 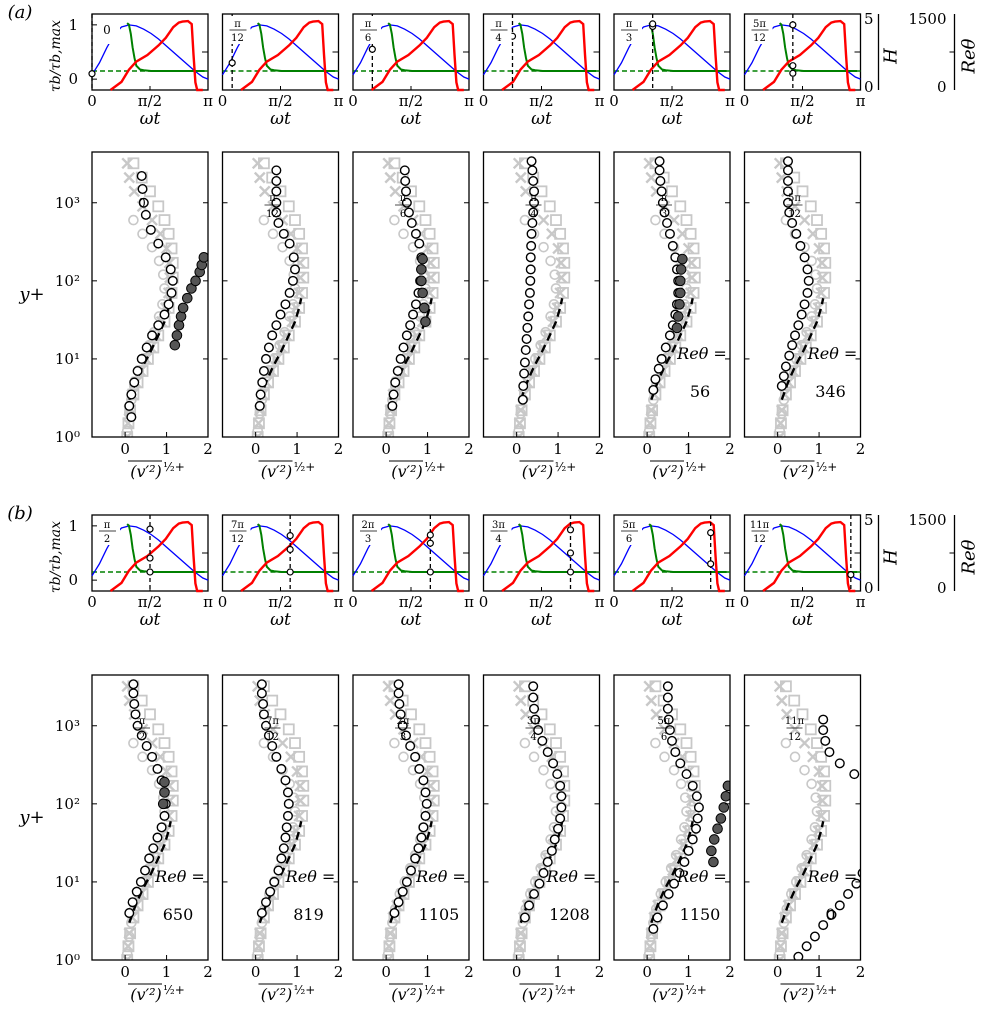 I want to click on y-left-tick-label: 0, so click(x=73, y=79).